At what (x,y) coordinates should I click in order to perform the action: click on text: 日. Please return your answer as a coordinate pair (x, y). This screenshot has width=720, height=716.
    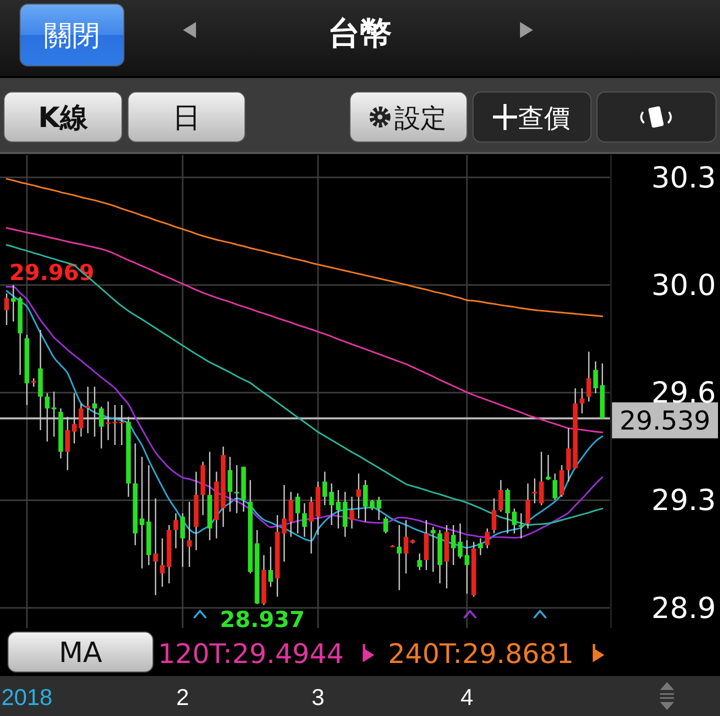
    Looking at the image, I should click on (186, 117).